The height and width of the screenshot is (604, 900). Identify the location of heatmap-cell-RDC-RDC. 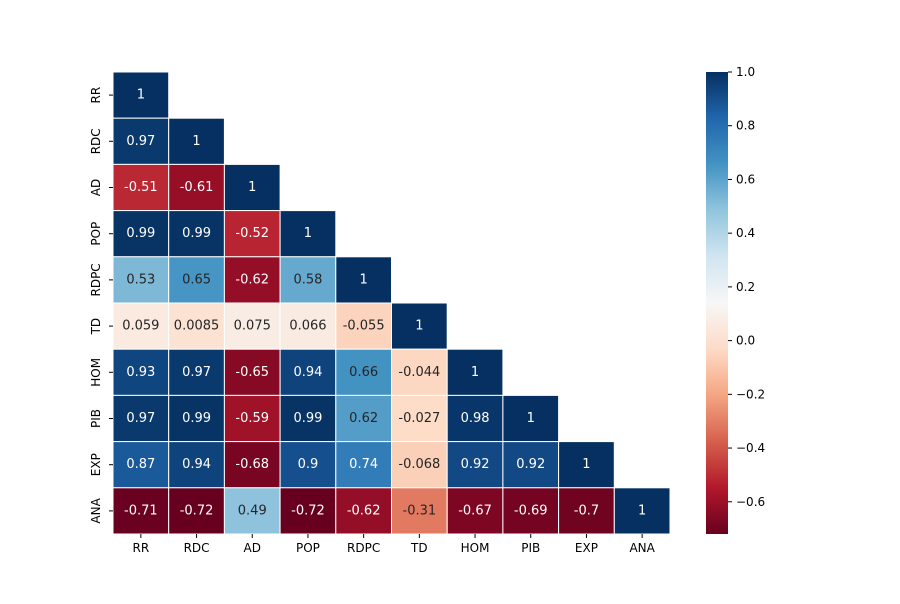
(196, 141).